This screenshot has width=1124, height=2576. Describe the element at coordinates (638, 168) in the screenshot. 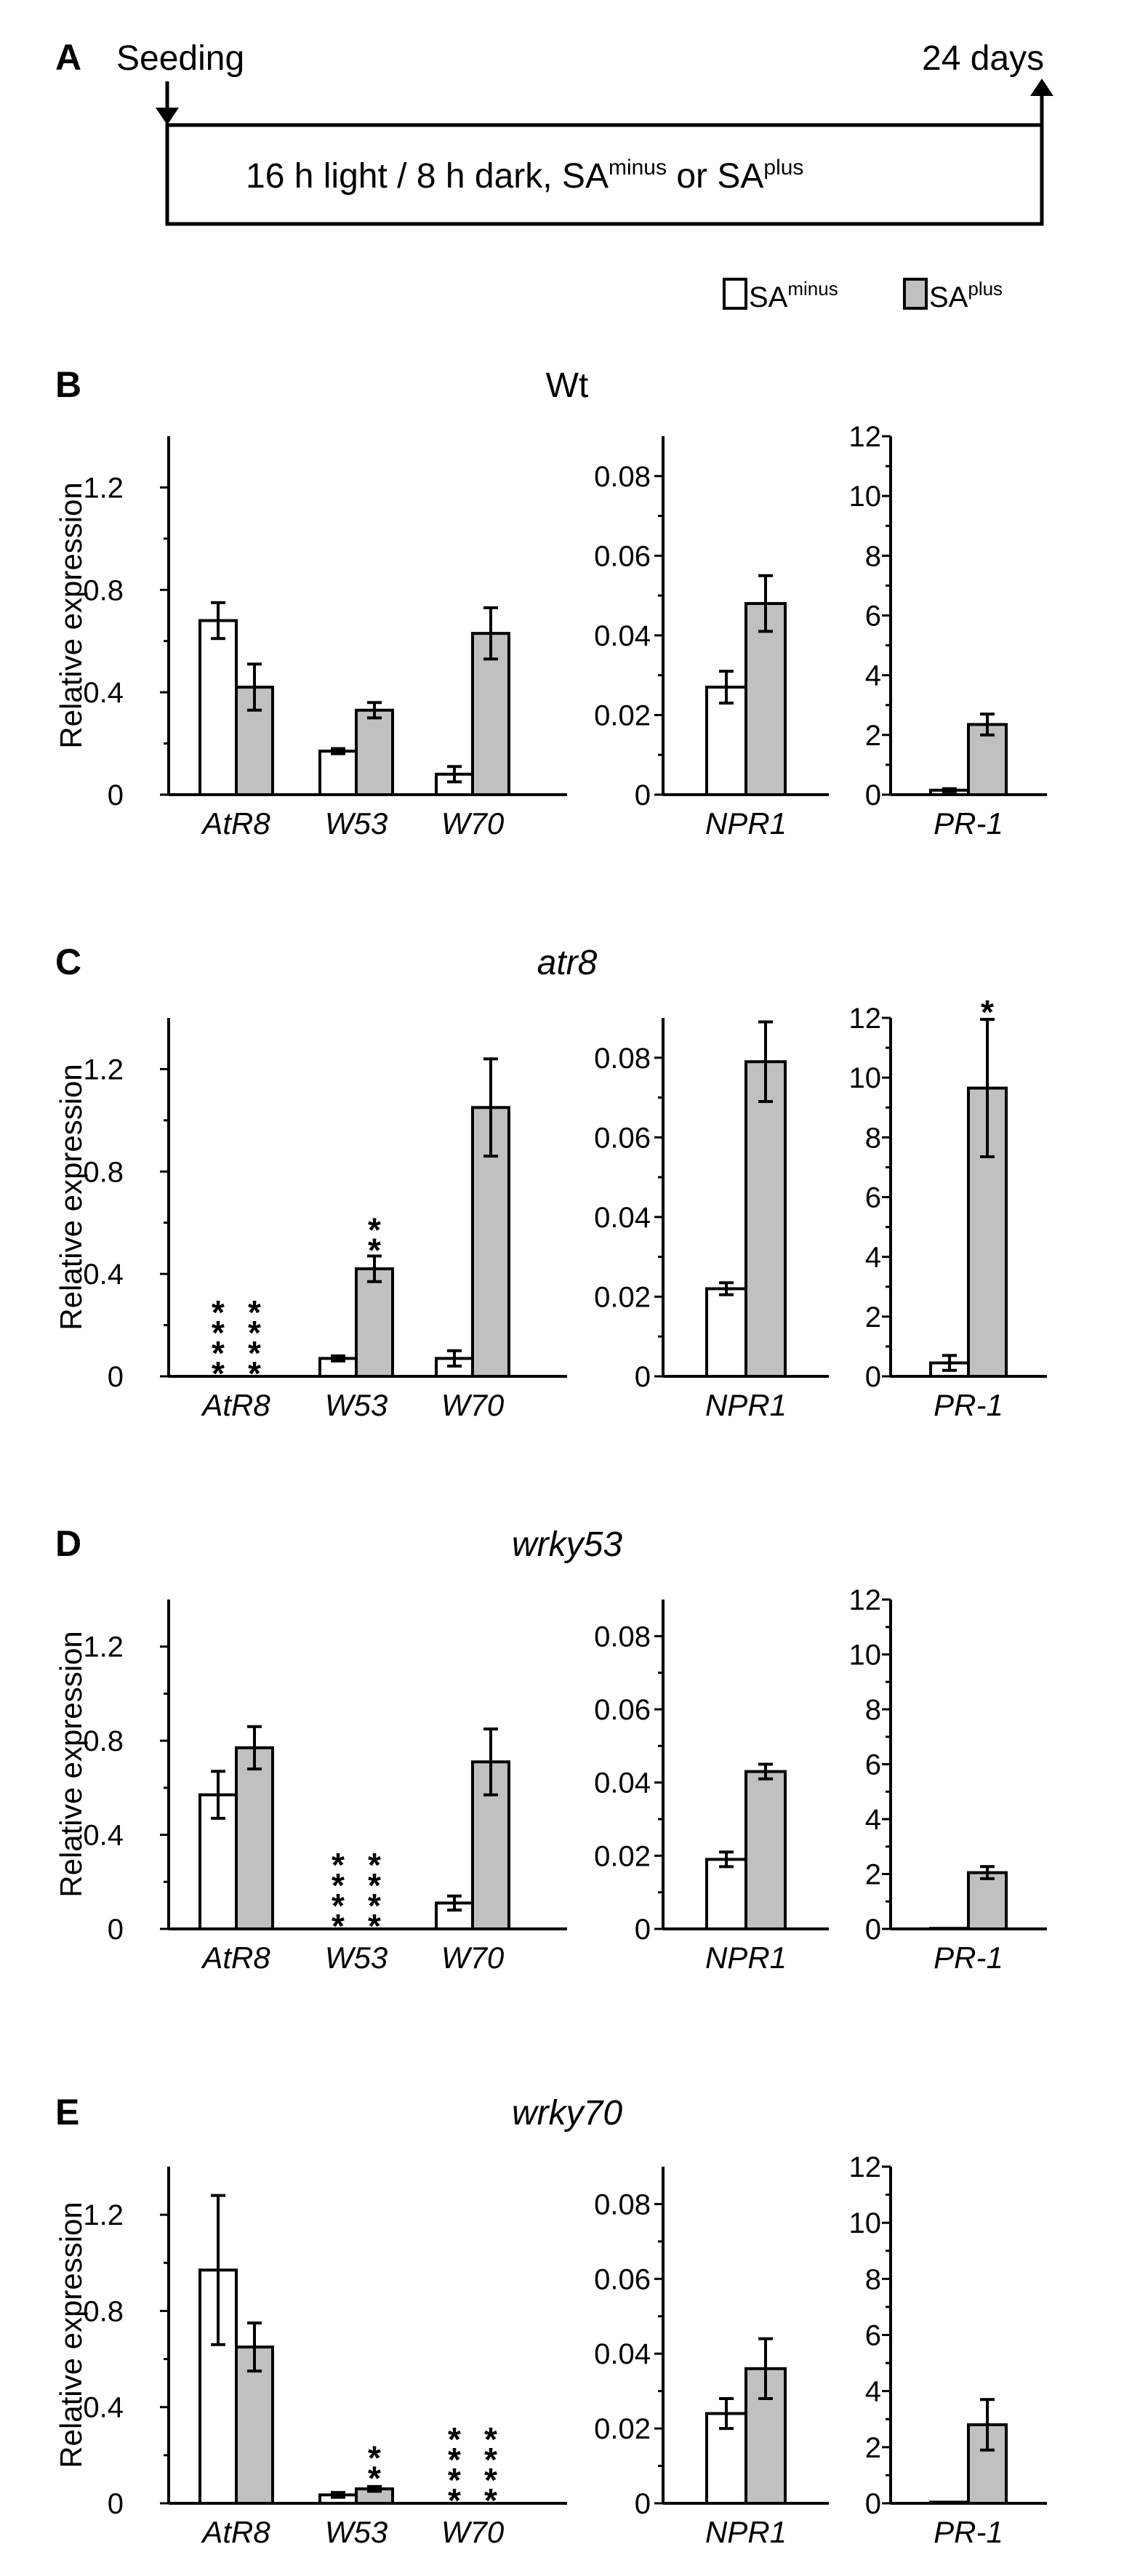

I see `condition-sup-minus: minus` at that location.